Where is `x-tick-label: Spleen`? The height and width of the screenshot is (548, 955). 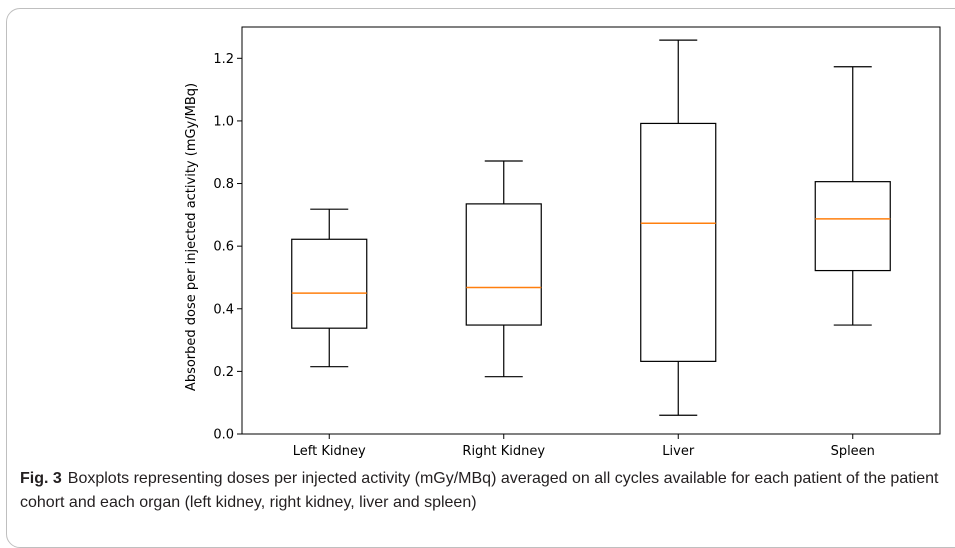
x-tick-label: Spleen is located at coordinates (853, 451).